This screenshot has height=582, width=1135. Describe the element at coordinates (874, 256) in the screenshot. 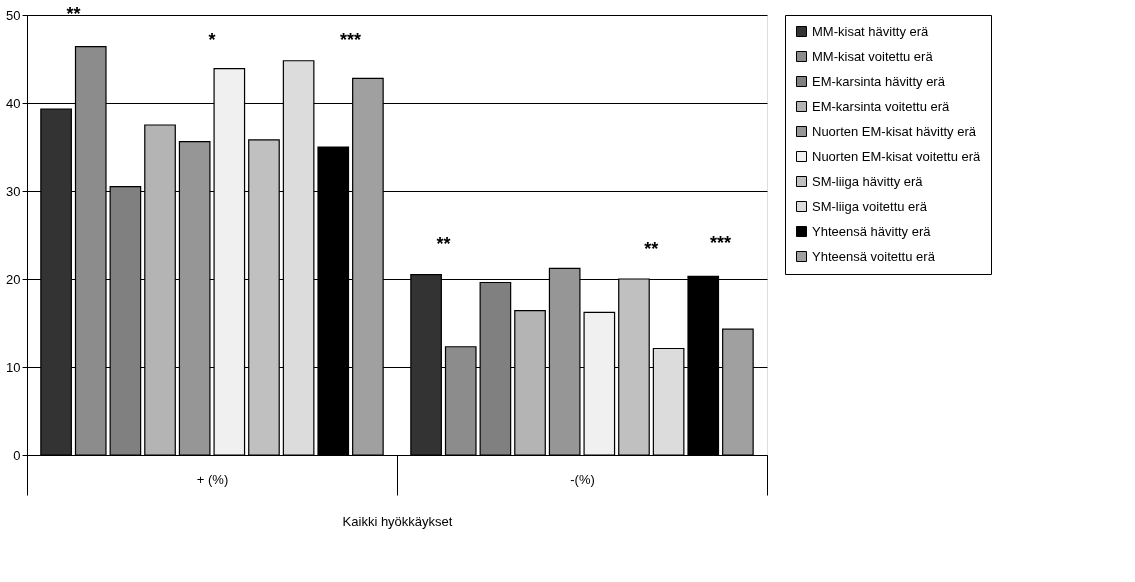

I see `legend-label: Yhteensä voitettu erä` at that location.